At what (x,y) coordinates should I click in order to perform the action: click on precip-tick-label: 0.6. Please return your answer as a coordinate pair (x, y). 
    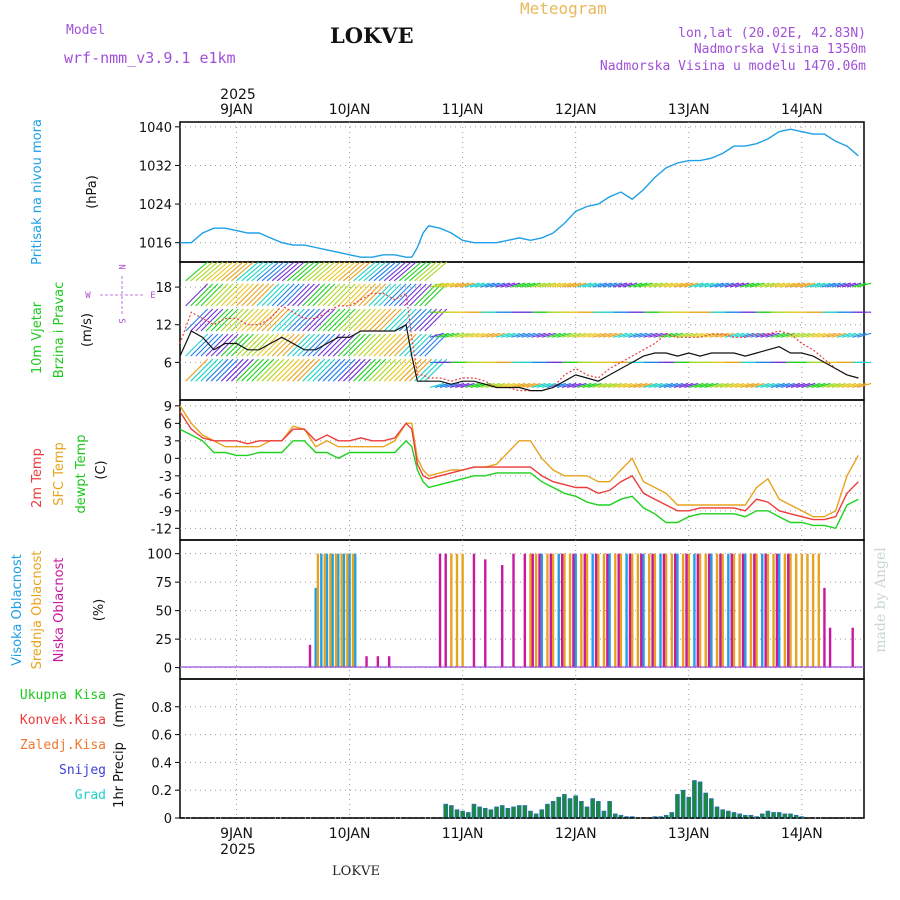
    Looking at the image, I should click on (161, 736).